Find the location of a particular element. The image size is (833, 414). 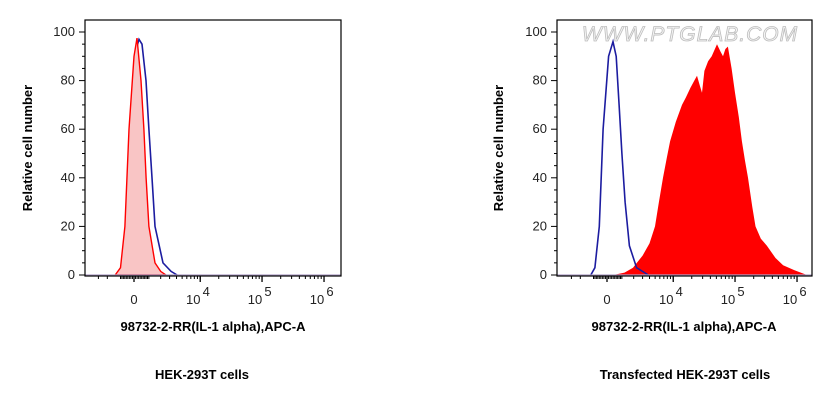

watermark: WWW.PTGLAB.COM is located at coordinates (690, 34).